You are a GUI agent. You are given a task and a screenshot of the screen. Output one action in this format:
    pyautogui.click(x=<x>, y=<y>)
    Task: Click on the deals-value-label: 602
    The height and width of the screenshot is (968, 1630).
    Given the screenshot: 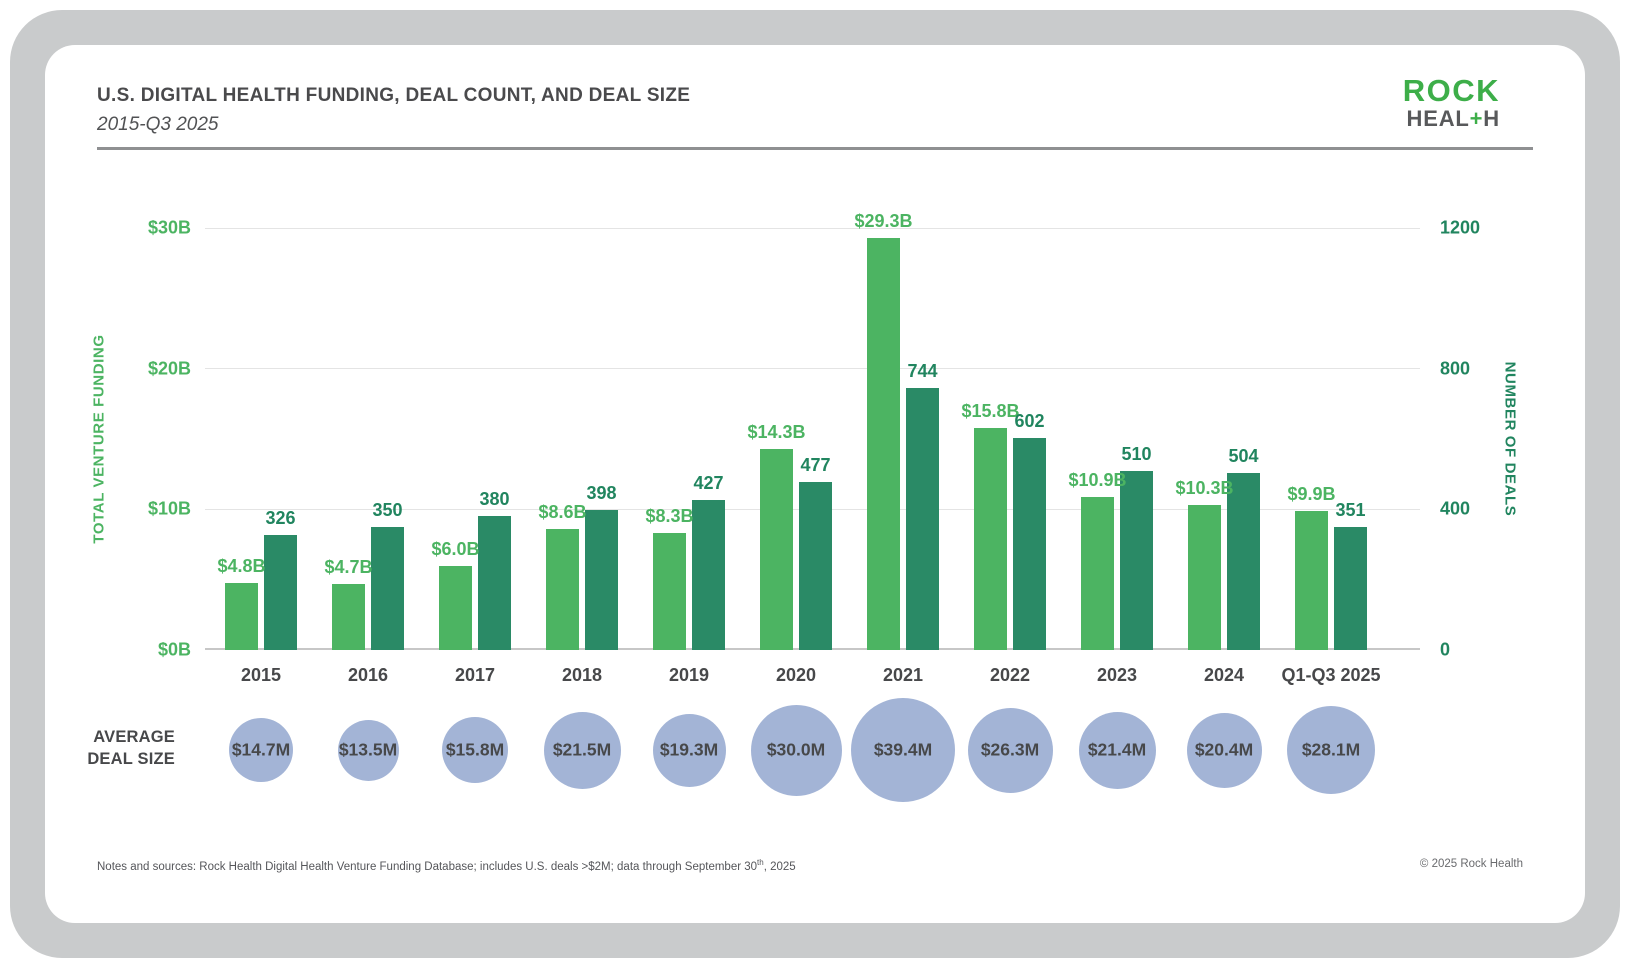 What is the action you would take?
    pyautogui.click(x=1029, y=421)
    